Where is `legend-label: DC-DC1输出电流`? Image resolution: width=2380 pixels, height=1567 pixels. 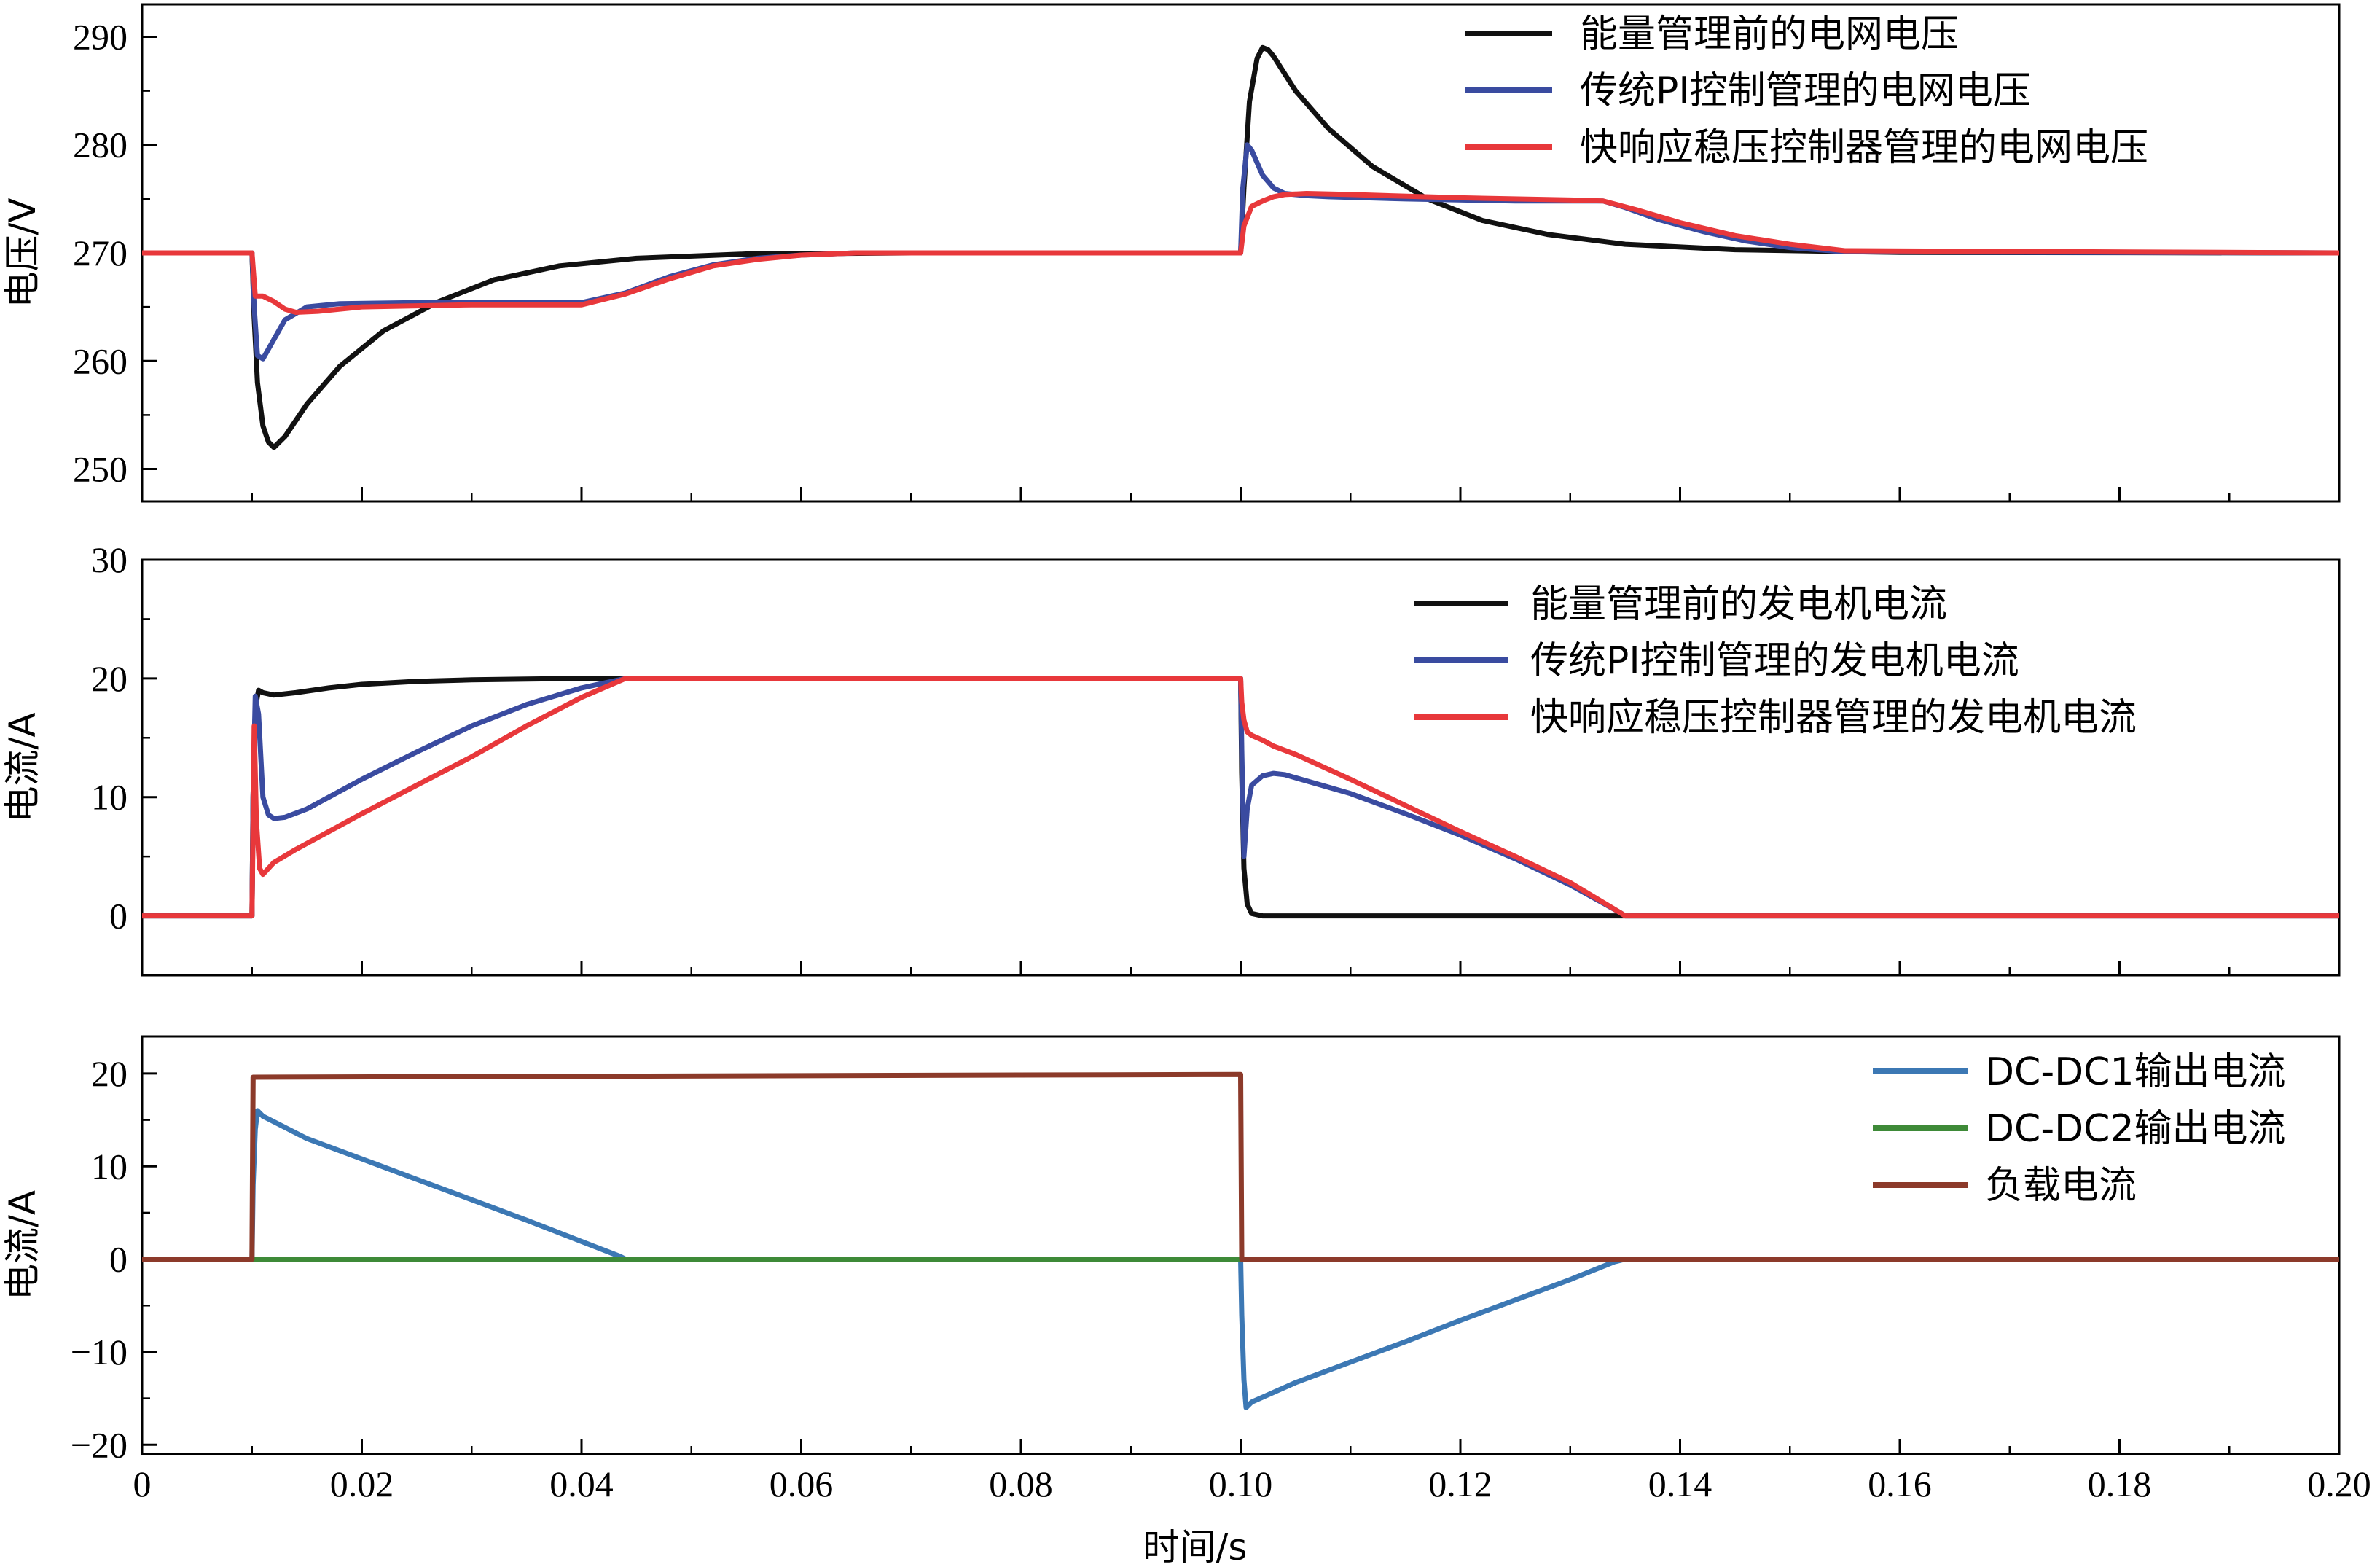
legend-label: DC-DC1输出电流 is located at coordinates (2136, 1072).